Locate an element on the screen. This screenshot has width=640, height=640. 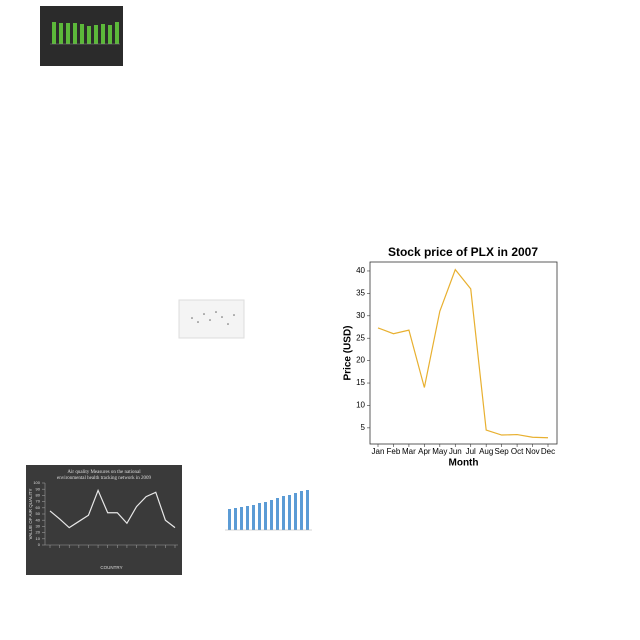
x-tick-label: May is located at coordinates (439, 451).